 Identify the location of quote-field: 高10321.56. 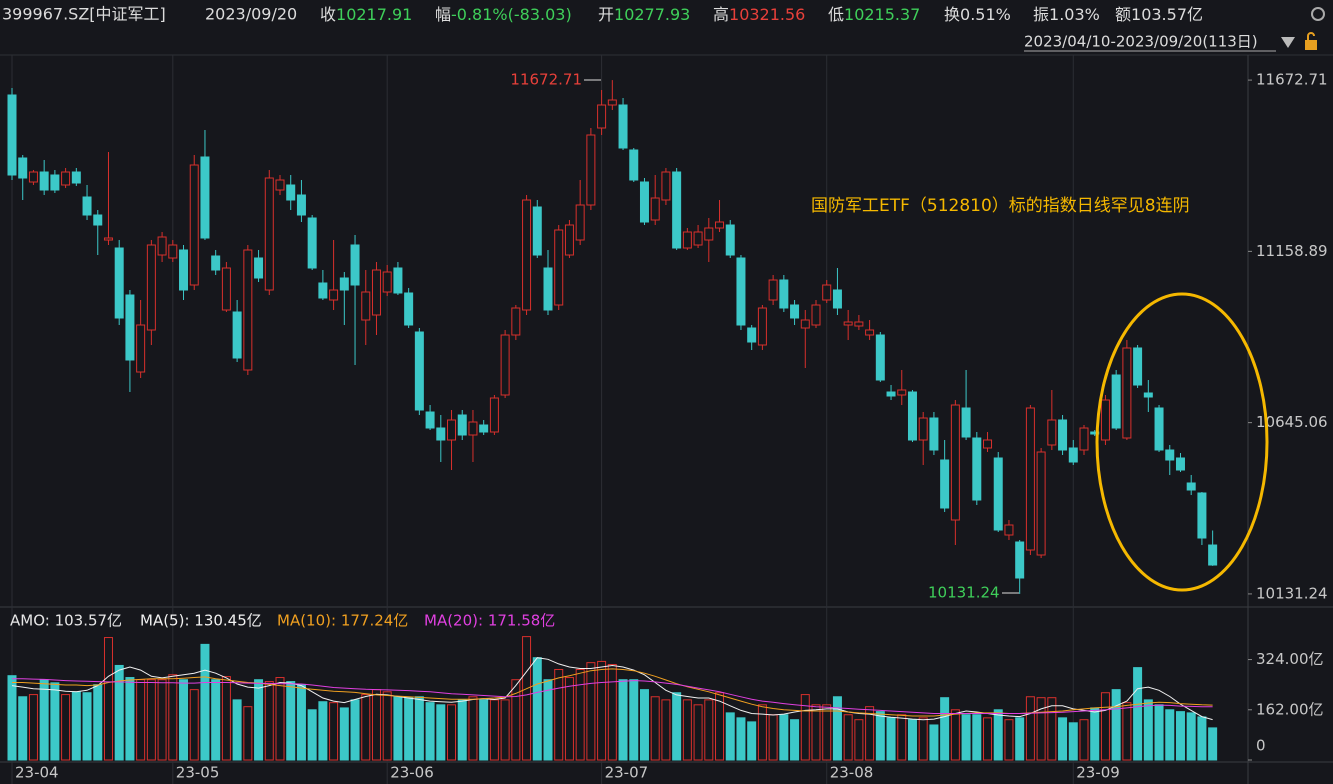
(759, 14).